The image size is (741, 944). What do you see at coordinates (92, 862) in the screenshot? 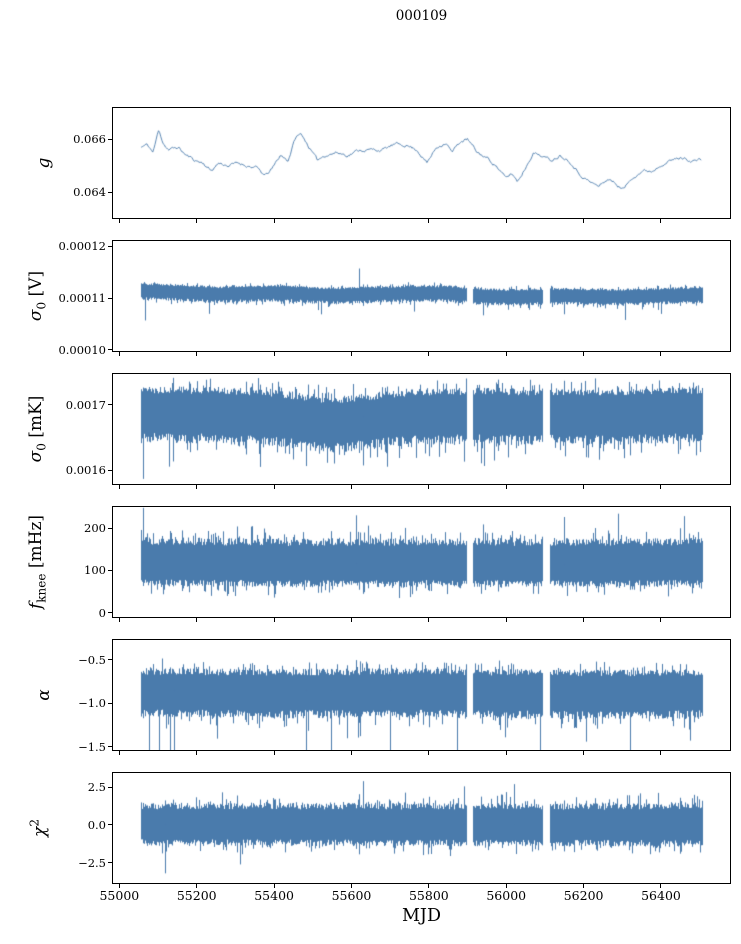
I see `y-tick-label: −2.5` at bounding box center [92, 862].